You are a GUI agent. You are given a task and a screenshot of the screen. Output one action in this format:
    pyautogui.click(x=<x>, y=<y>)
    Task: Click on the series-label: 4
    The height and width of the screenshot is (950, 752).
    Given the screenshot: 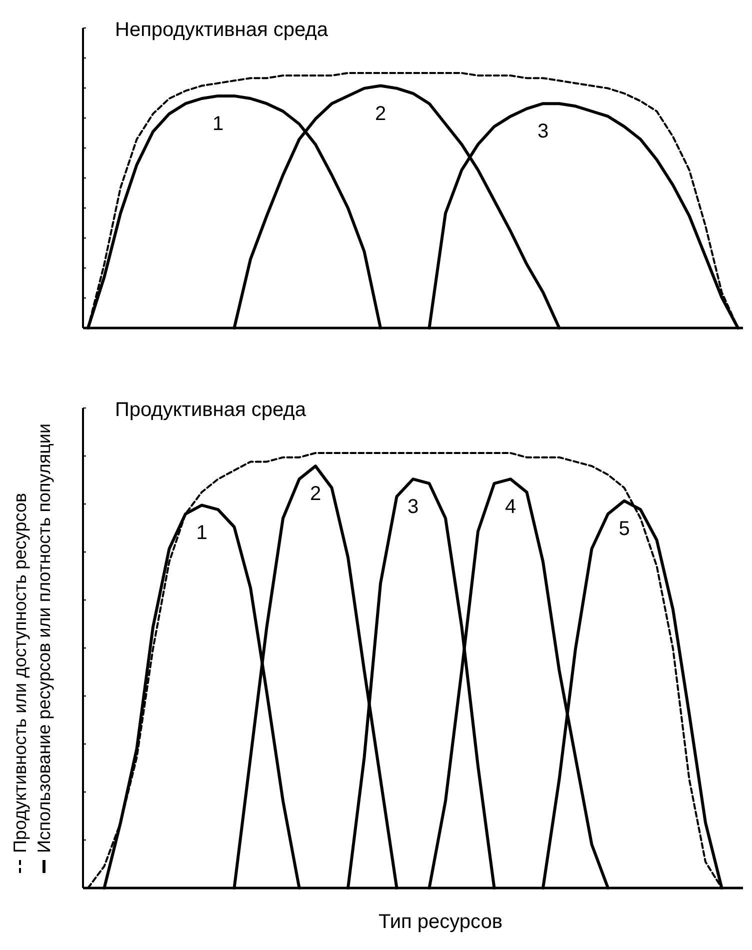 What is the action you would take?
    pyautogui.click(x=510, y=507)
    